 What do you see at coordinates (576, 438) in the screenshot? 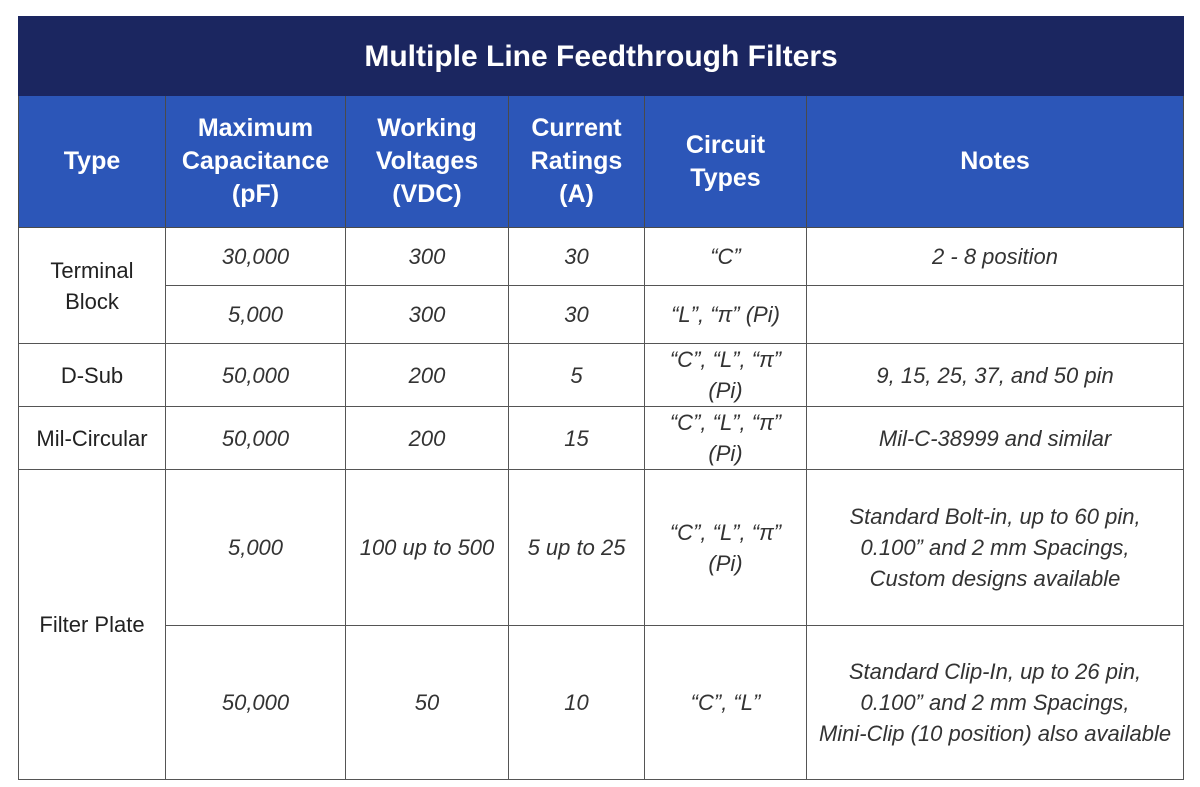
I see `data-cell: 15` at bounding box center [576, 438].